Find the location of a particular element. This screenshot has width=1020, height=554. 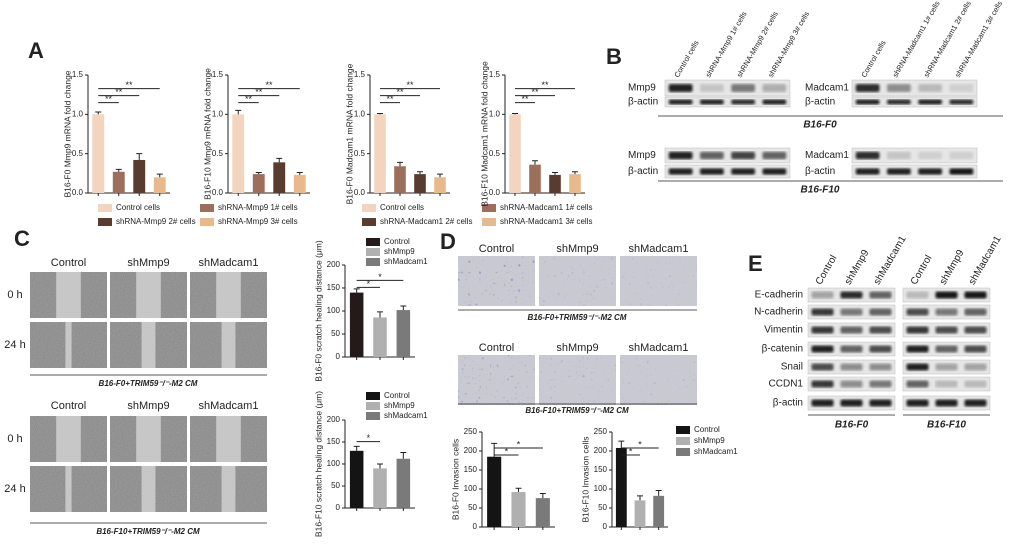

lane-label: Control is located at coordinates (827, 269).